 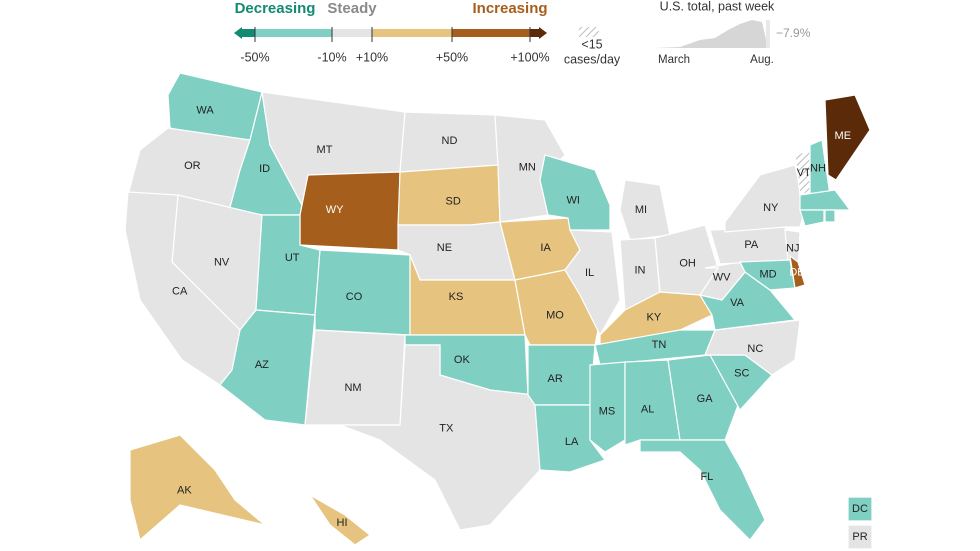 What do you see at coordinates (647, 409) in the screenshot?
I see `state-label: AL` at bounding box center [647, 409].